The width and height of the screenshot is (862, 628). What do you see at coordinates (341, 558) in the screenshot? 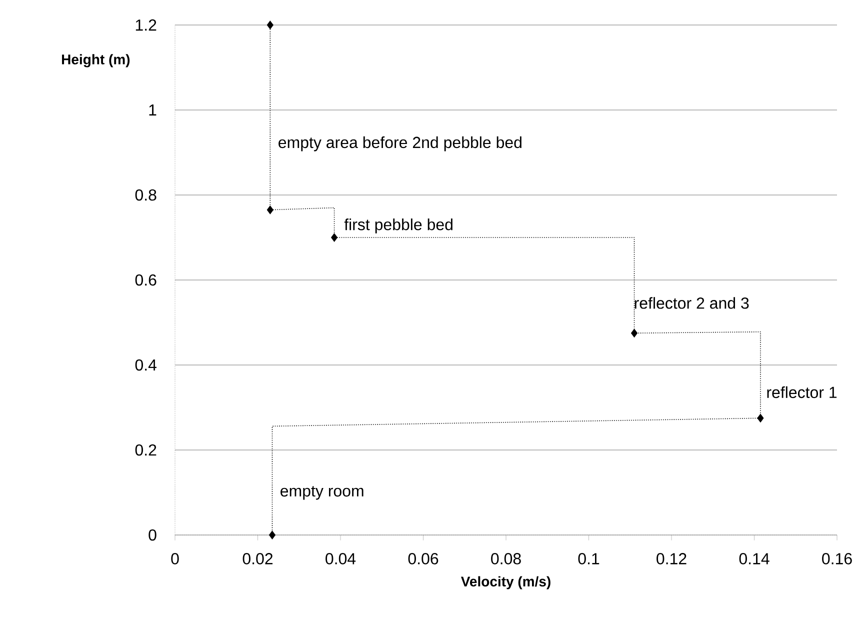
I see `x-tick-label: 0.04` at bounding box center [341, 558].